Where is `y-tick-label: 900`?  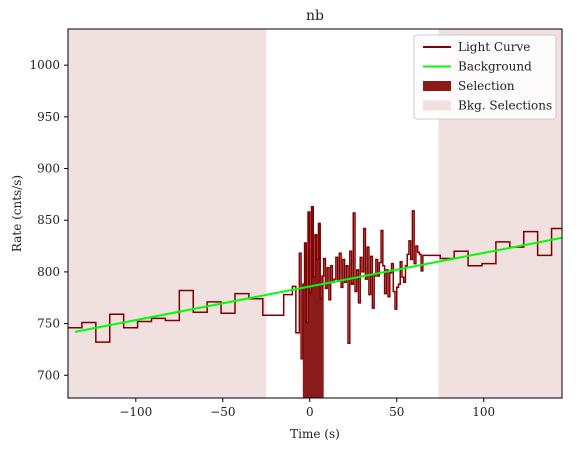
y-tick-label: 900 is located at coordinates (48, 169).